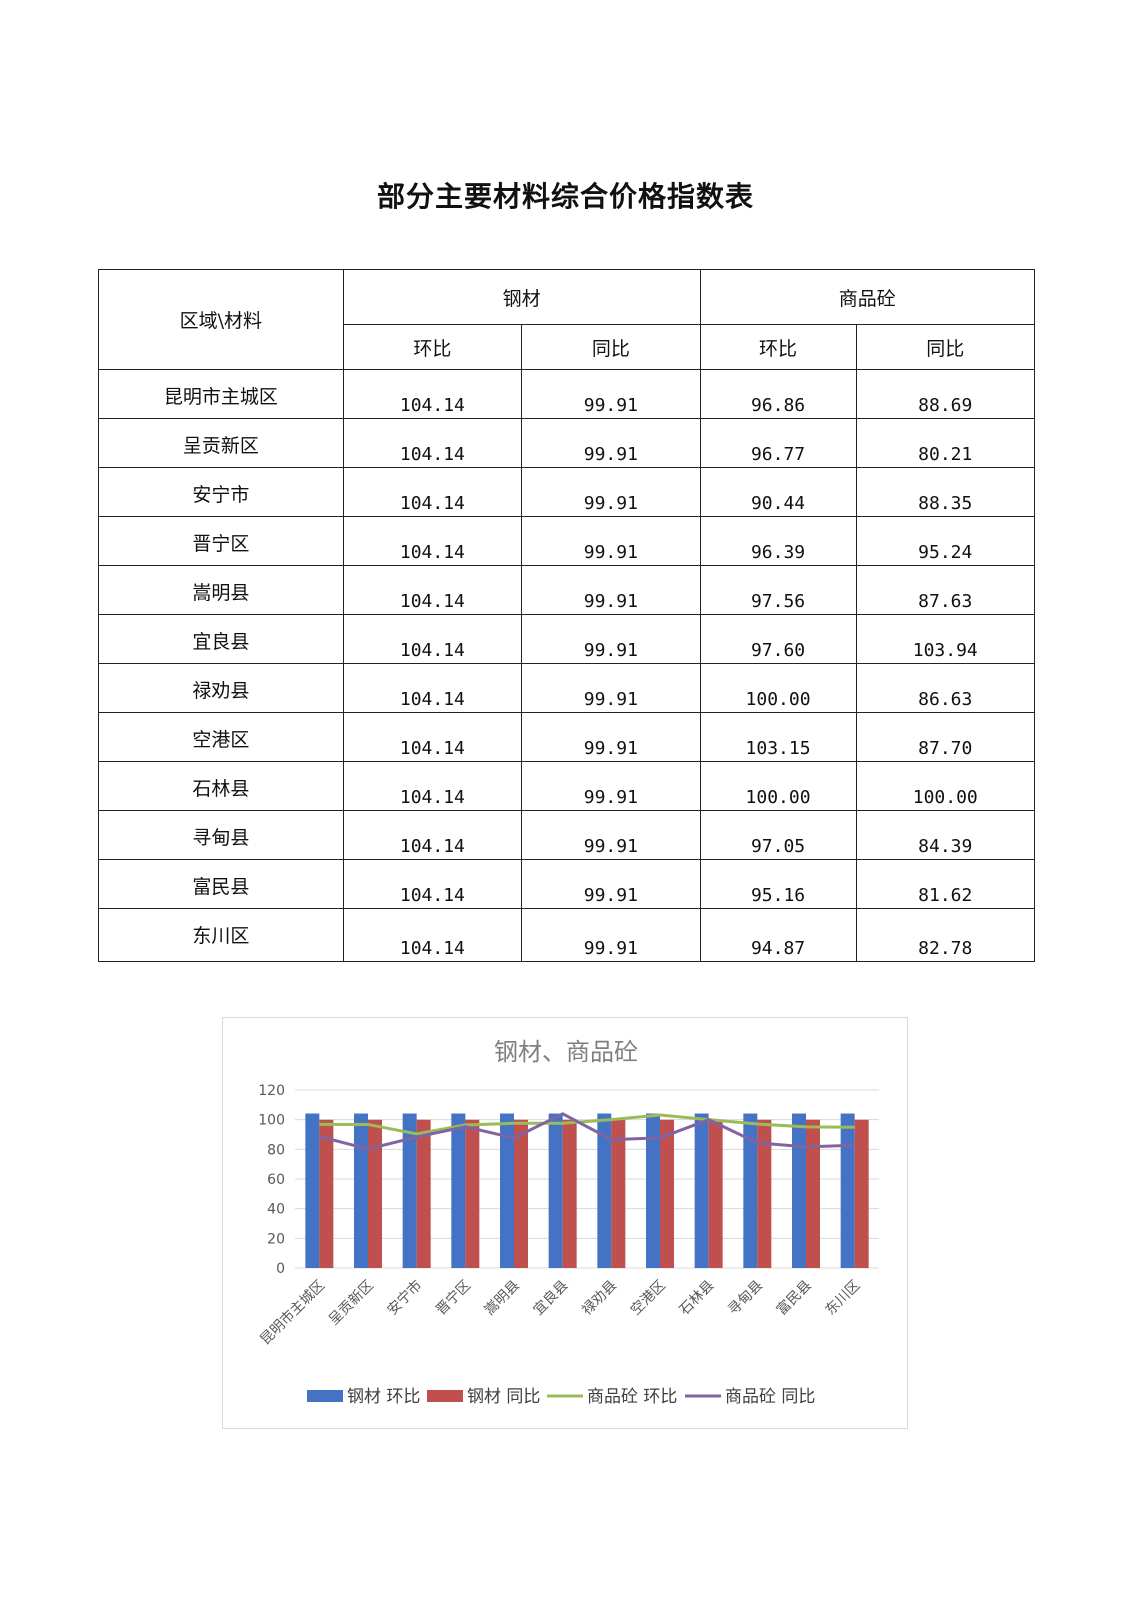 The height and width of the screenshot is (1600, 1131). I want to click on value-cell: 96.86, so click(778, 394).